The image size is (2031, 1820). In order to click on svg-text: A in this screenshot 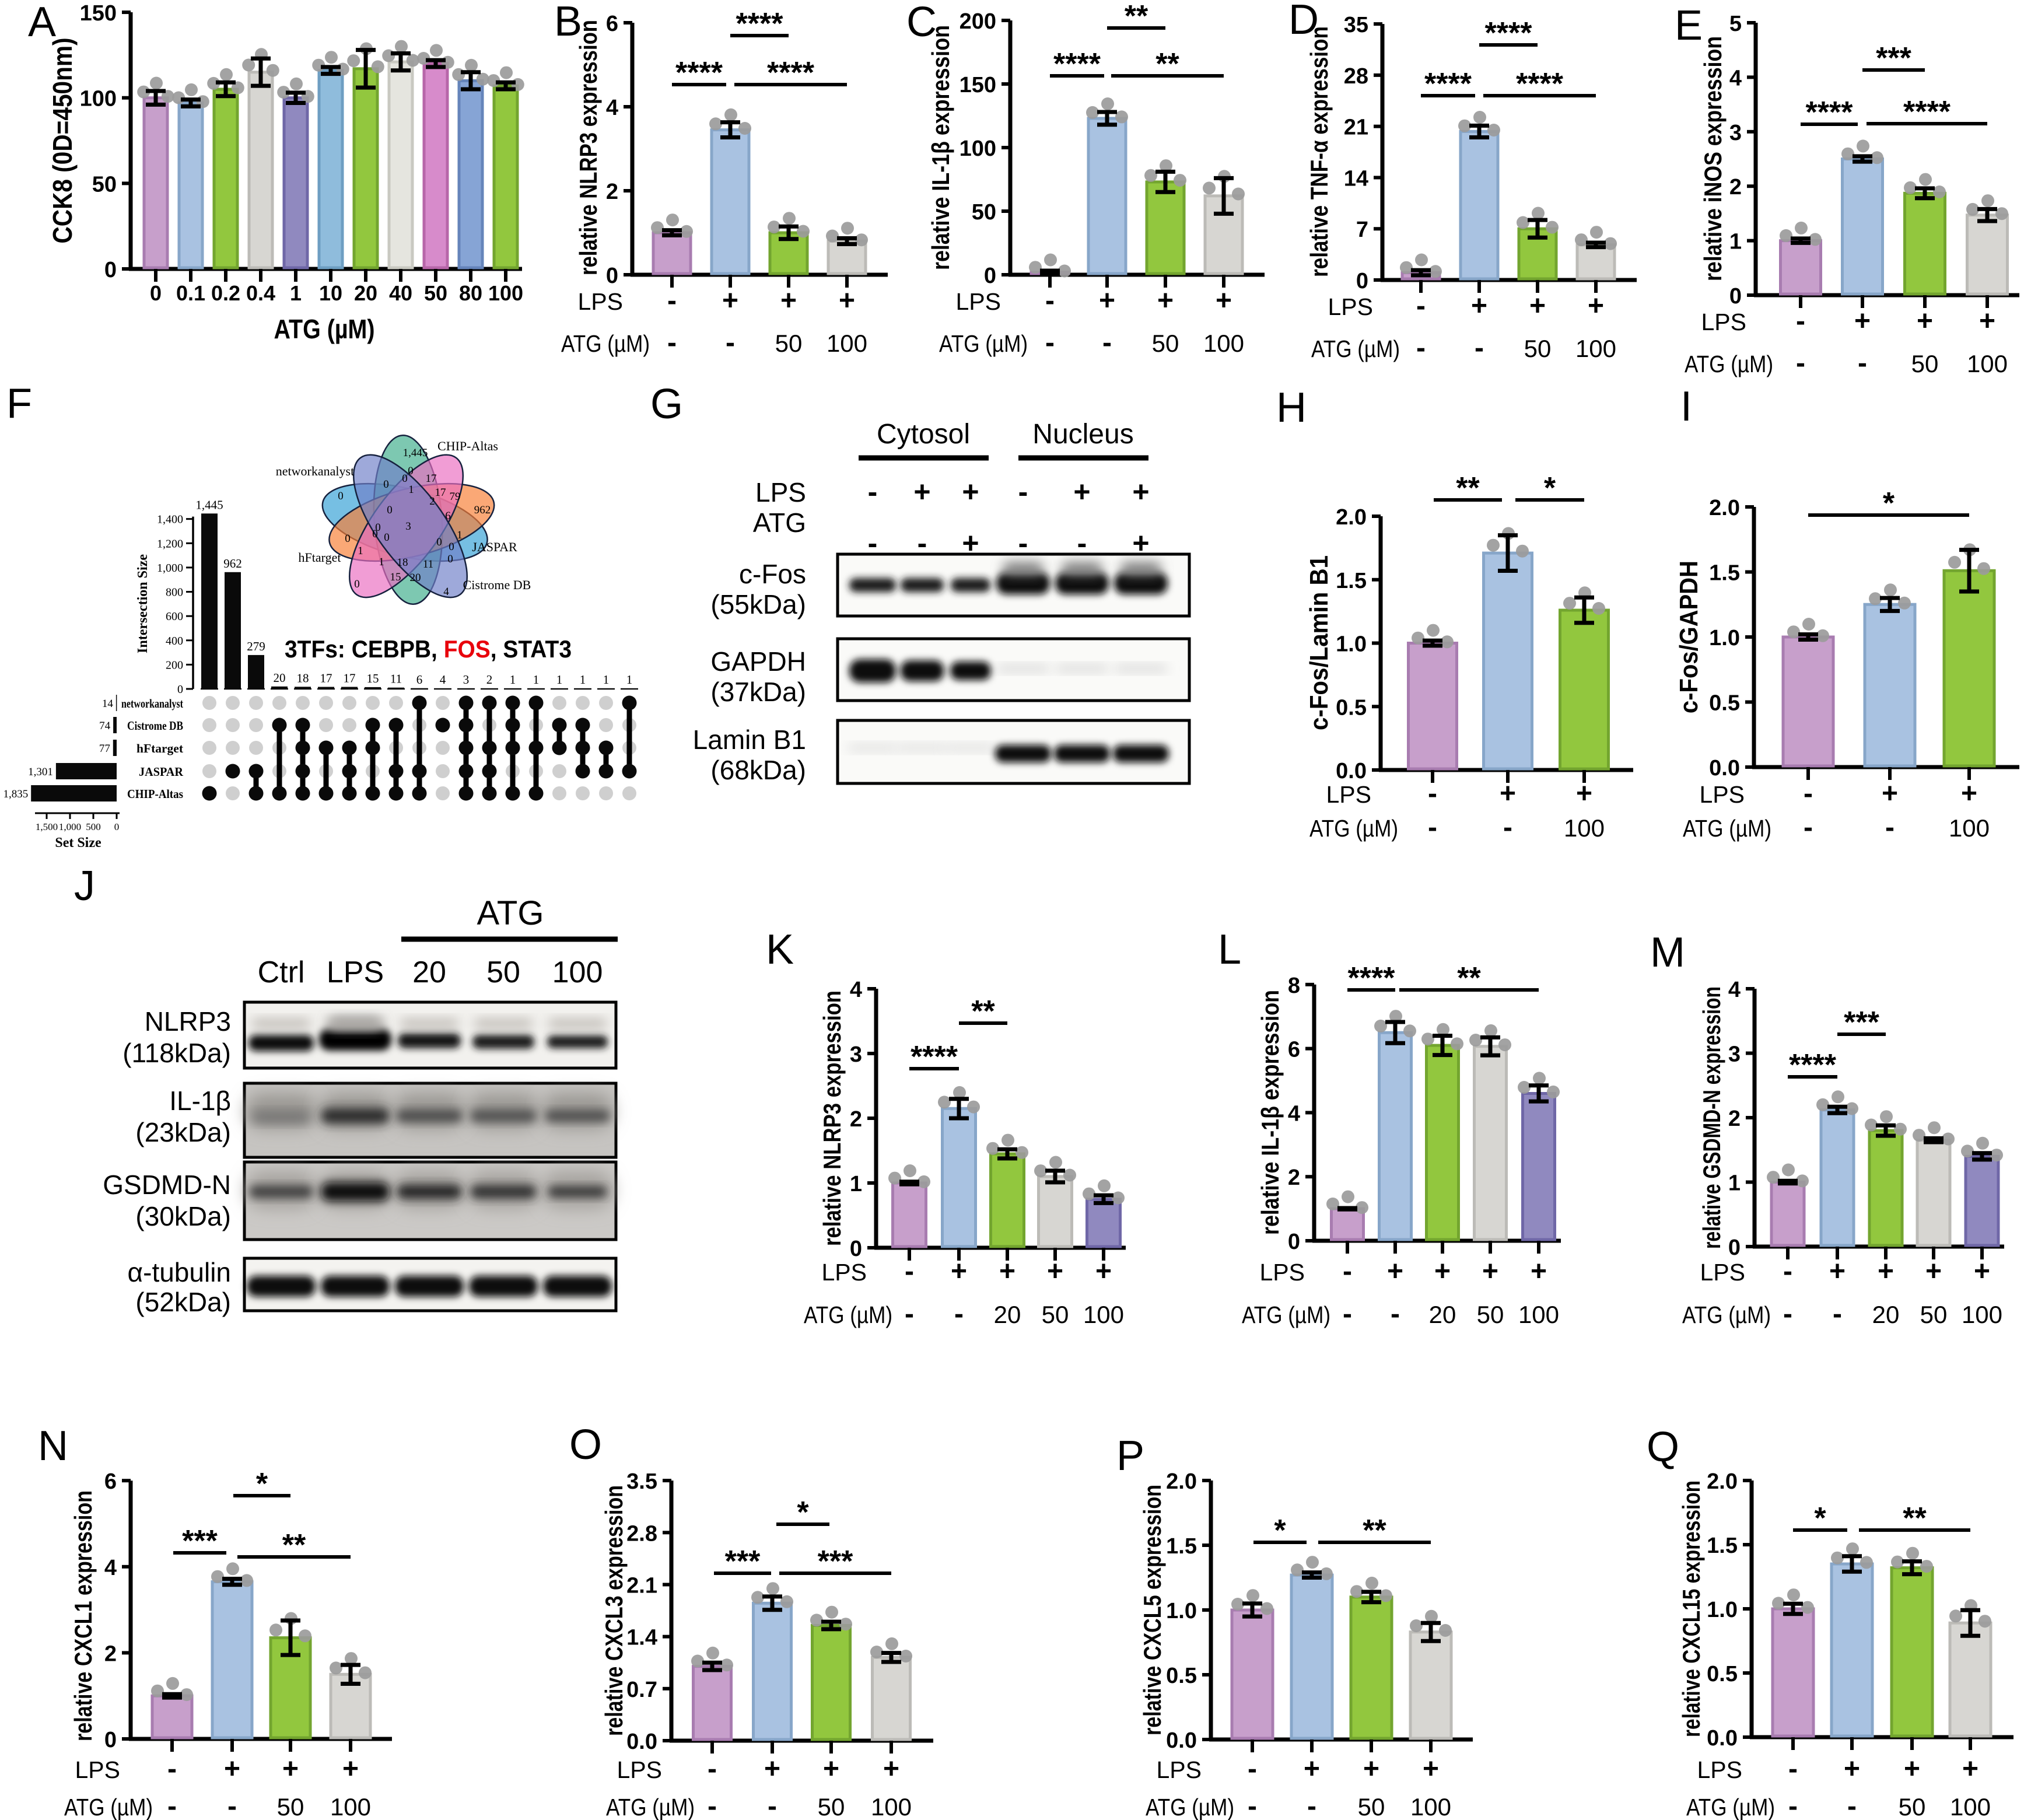, I will do `click(42, 23)`.